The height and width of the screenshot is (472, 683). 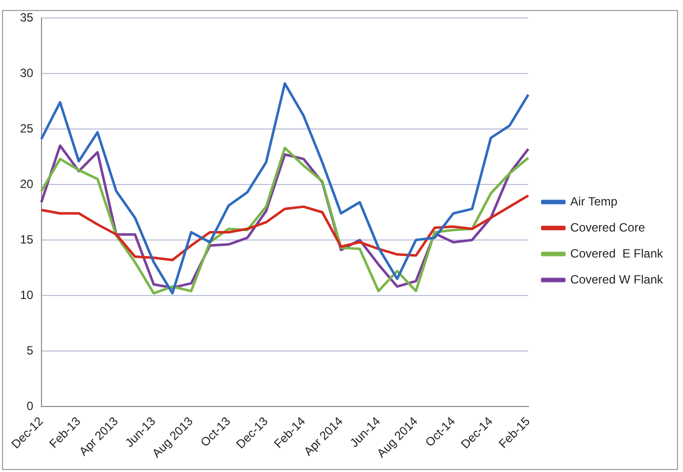 I want to click on legend-label: Covered W Flank, so click(x=617, y=279).